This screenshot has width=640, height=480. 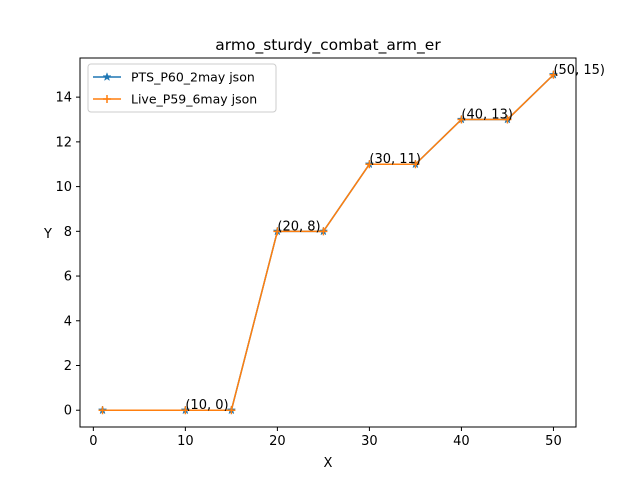 I want to click on y-tick-label: 12, so click(x=63, y=142).